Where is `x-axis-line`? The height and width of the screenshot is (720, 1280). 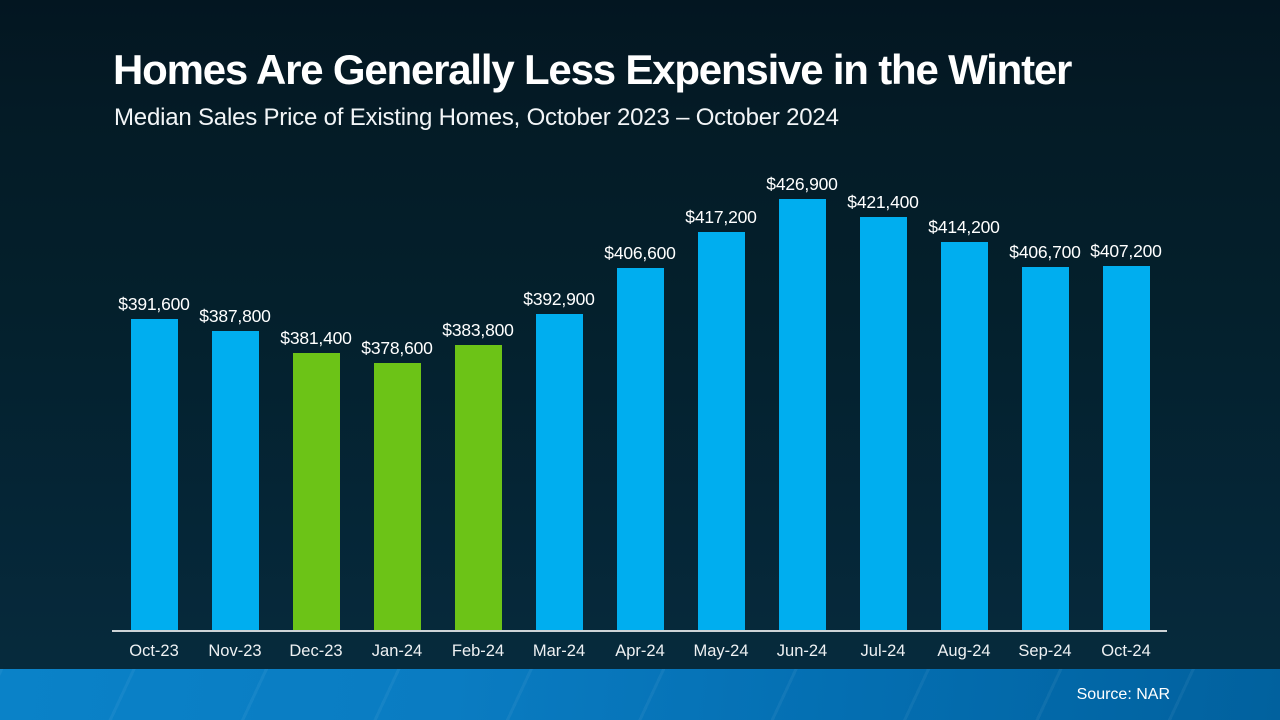 x-axis-line is located at coordinates (639, 631).